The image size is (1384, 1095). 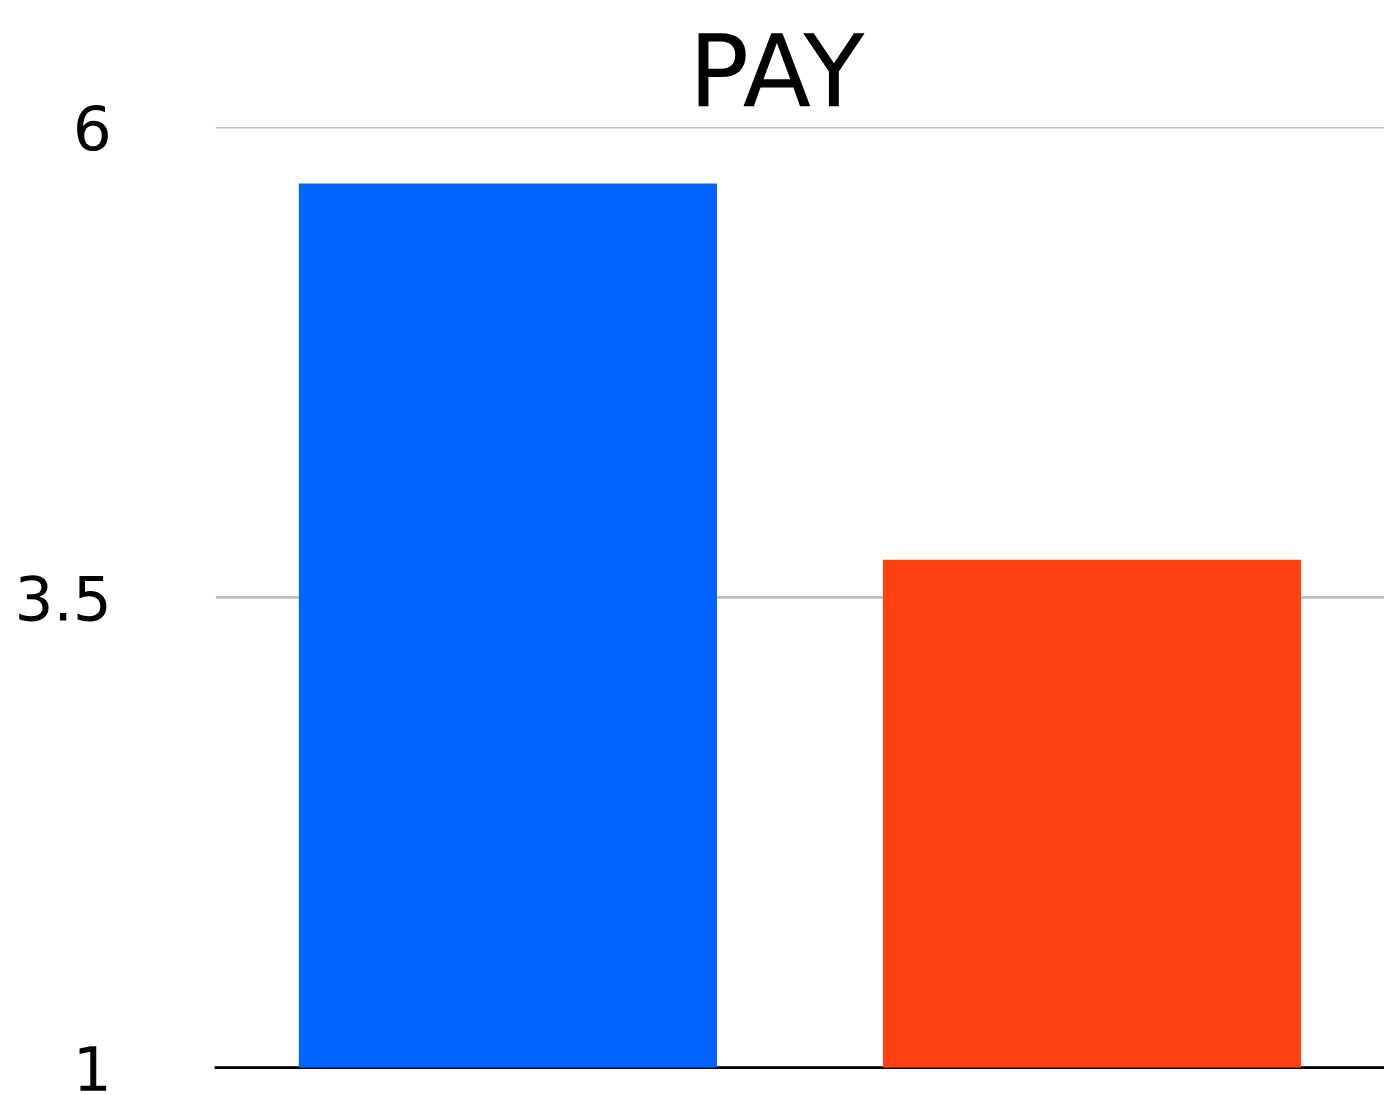 What do you see at coordinates (781, 70) in the screenshot?
I see `chart-title: PAY` at bounding box center [781, 70].